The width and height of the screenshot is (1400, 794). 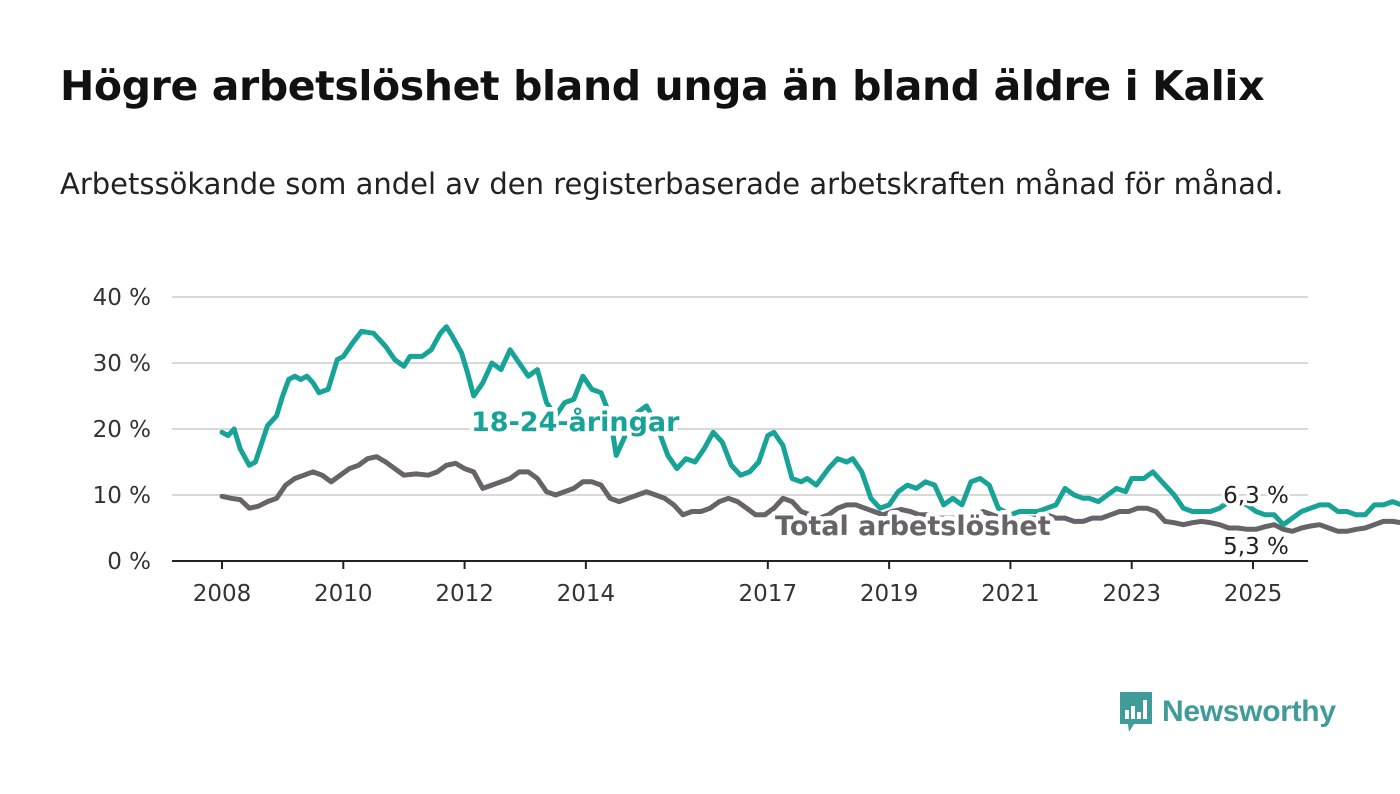 I want to click on x-tick-label: 2008, so click(x=222, y=594).